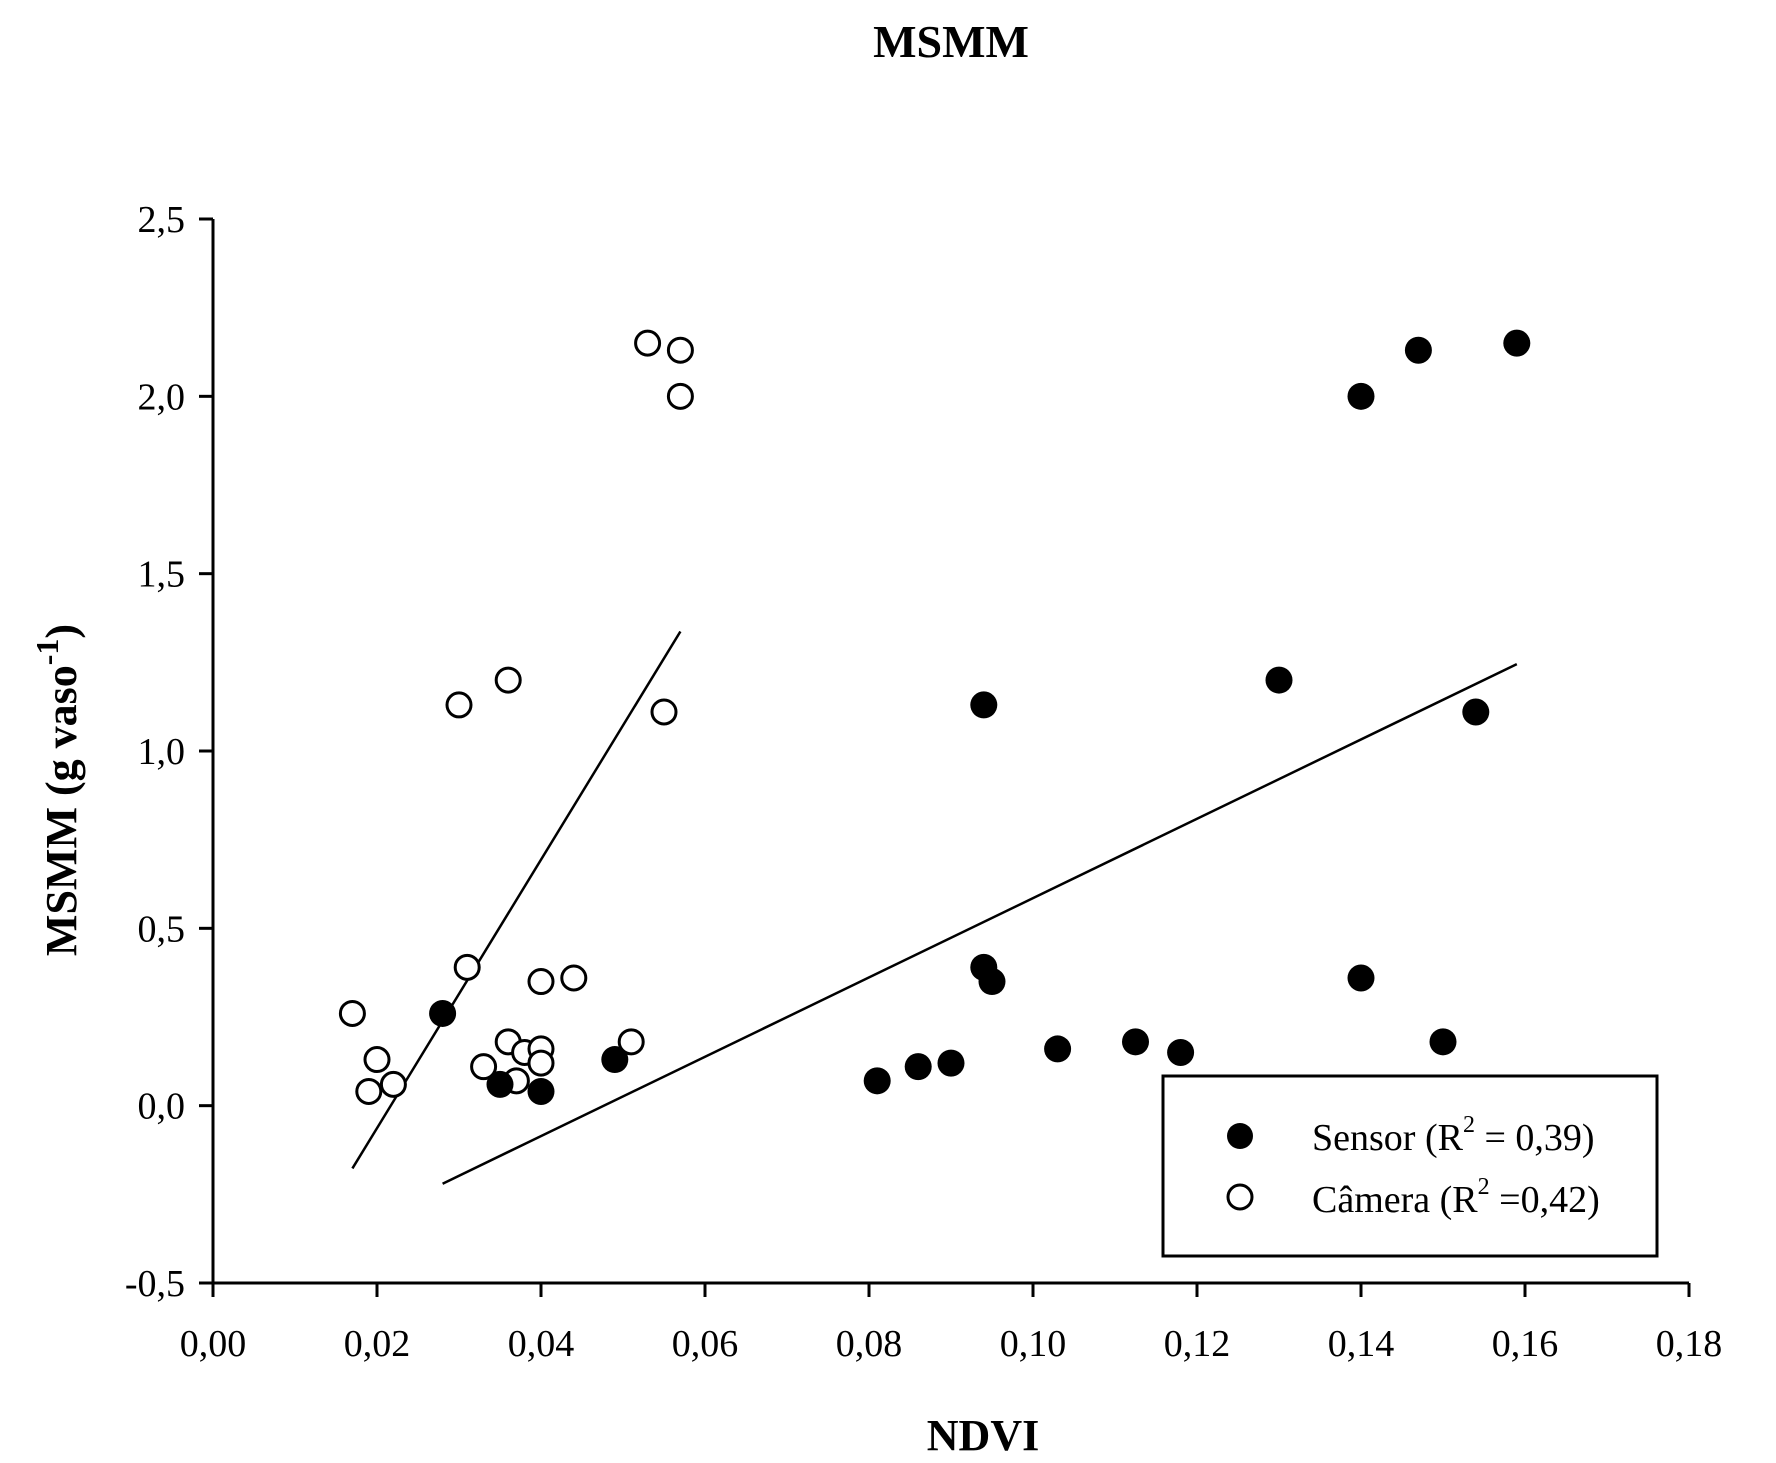  What do you see at coordinates (47, 652) in the screenshot?
I see `y-axis-title-superscript: -1` at bounding box center [47, 652].